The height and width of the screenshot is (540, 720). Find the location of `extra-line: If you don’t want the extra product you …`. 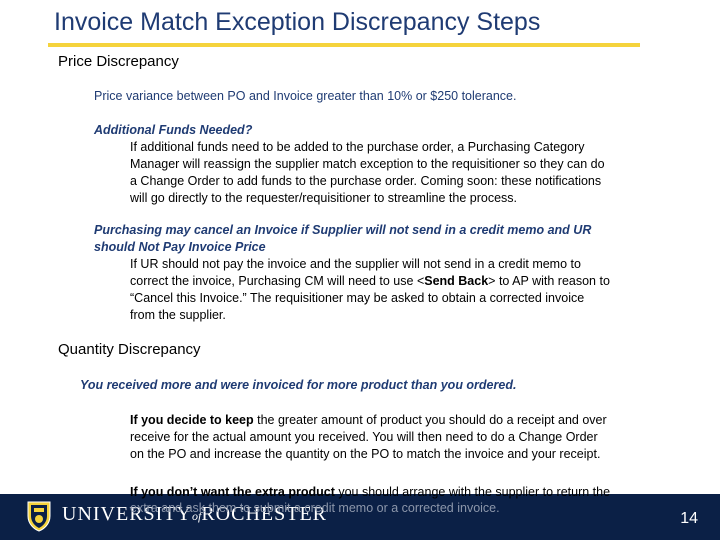

extra-line: If you don’t want the extra product you … is located at coordinates (415, 492).